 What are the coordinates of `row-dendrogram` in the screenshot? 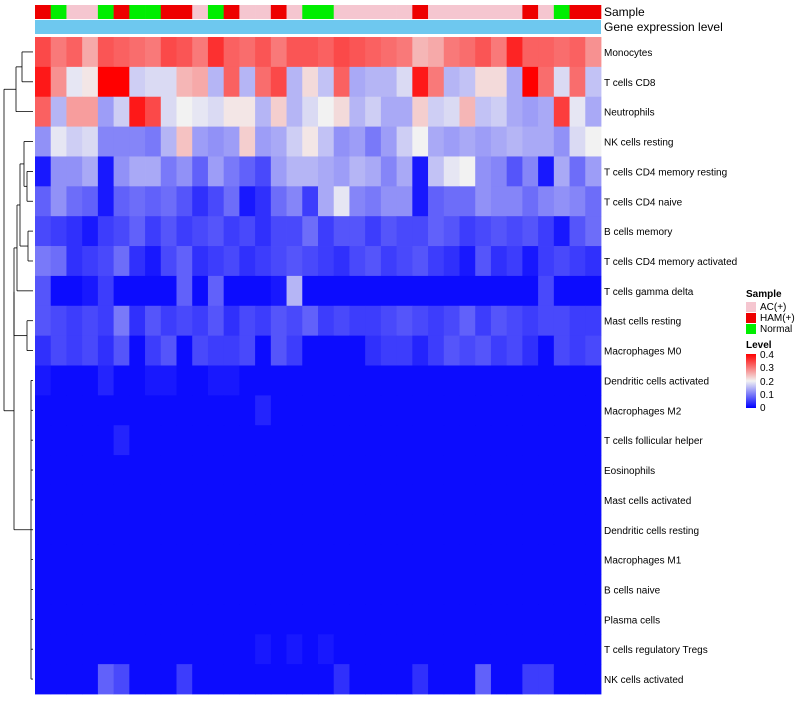 It's located at (18, 365).